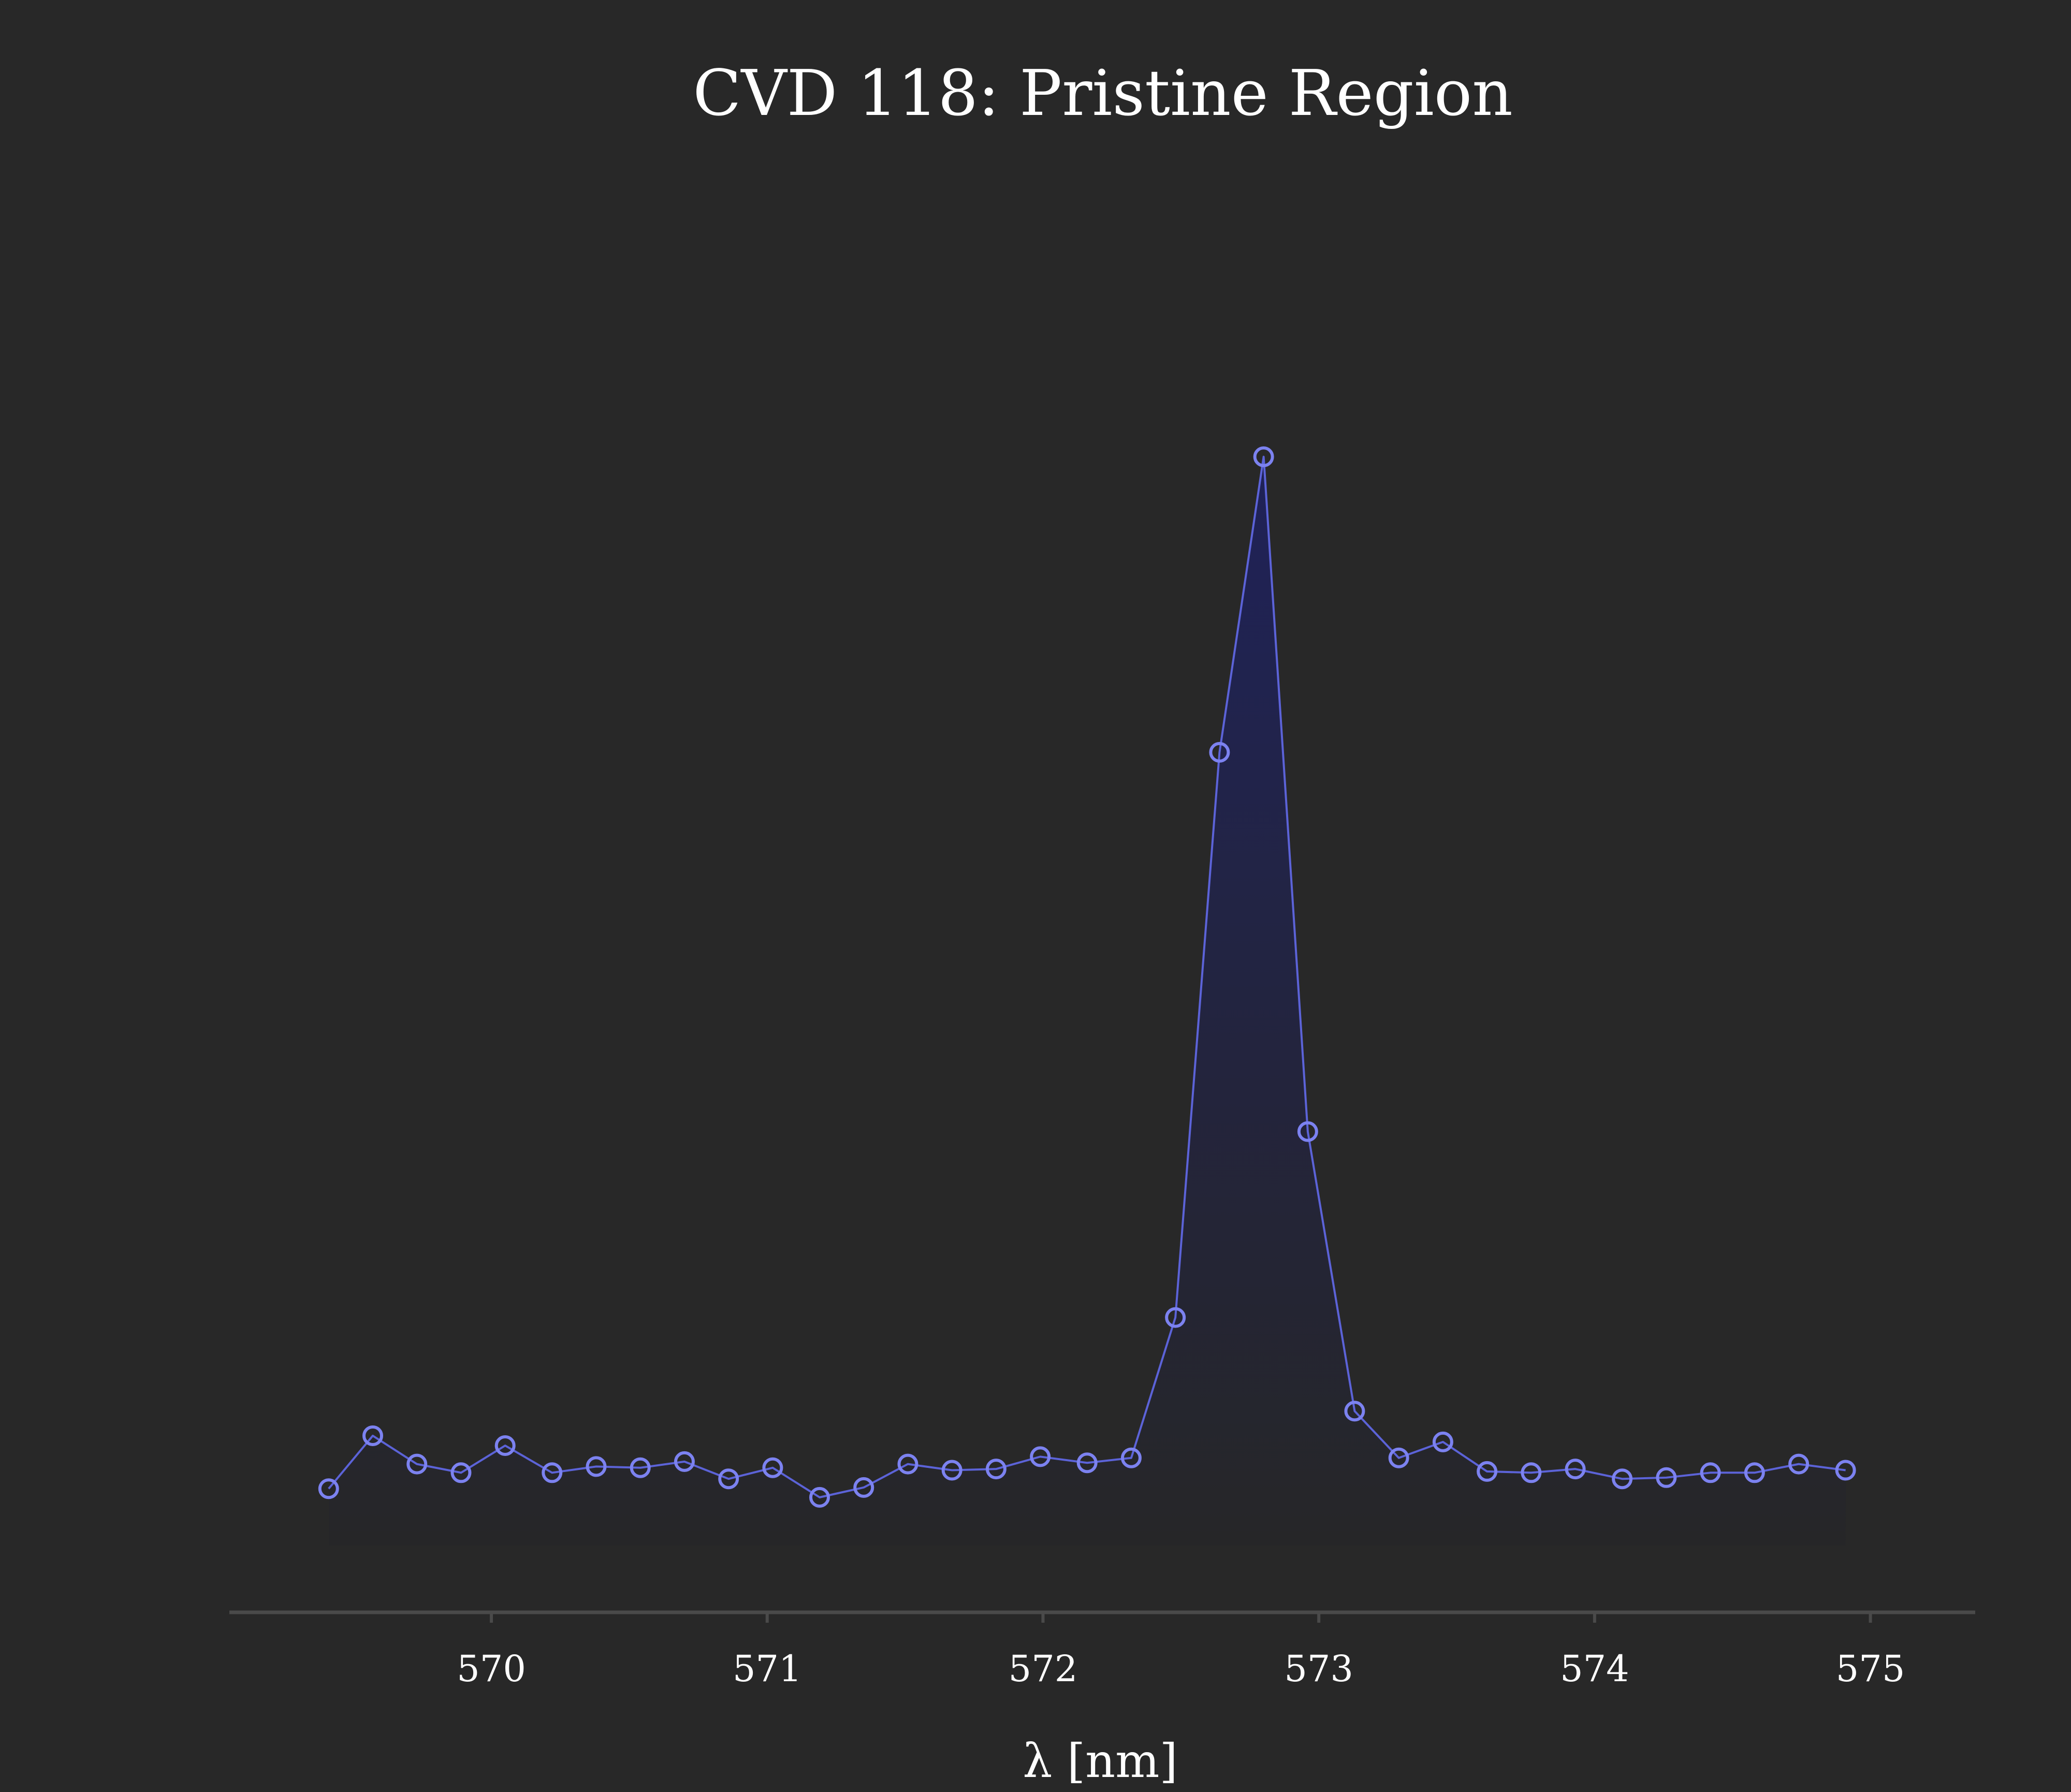 Image resolution: width=2071 pixels, height=1792 pixels. Describe the element at coordinates (1870, 1669) in the screenshot. I see `x-tick-label: 575` at that location.